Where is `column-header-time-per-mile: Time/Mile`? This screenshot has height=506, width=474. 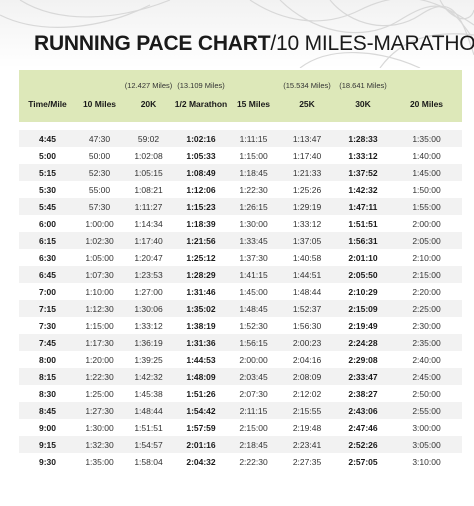 column-header-time-per-mile: Time/Mile is located at coordinates (47, 106).